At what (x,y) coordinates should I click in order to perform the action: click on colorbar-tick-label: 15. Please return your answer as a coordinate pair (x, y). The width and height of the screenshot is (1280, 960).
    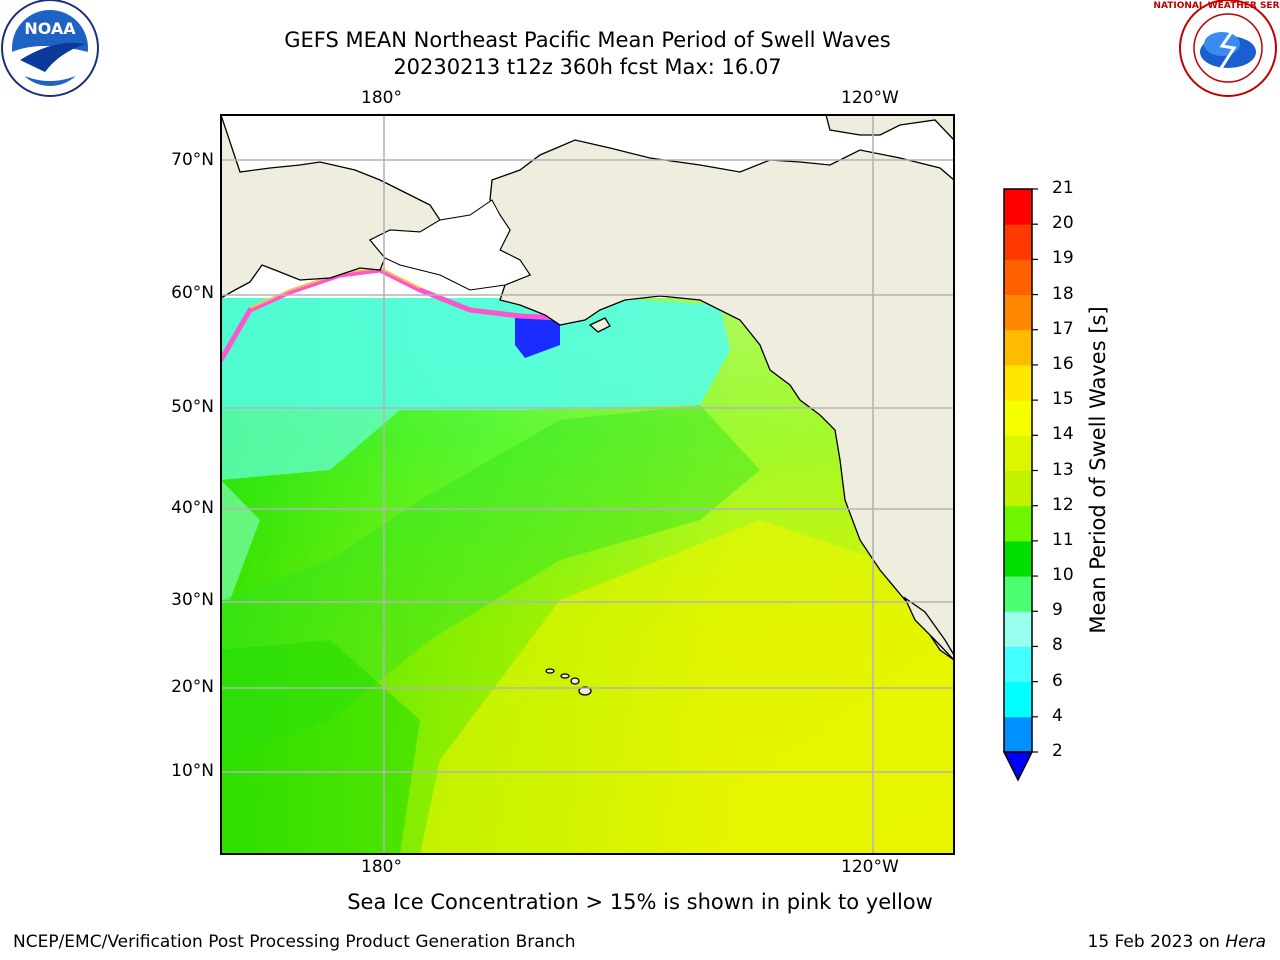
    Looking at the image, I should click on (1063, 399).